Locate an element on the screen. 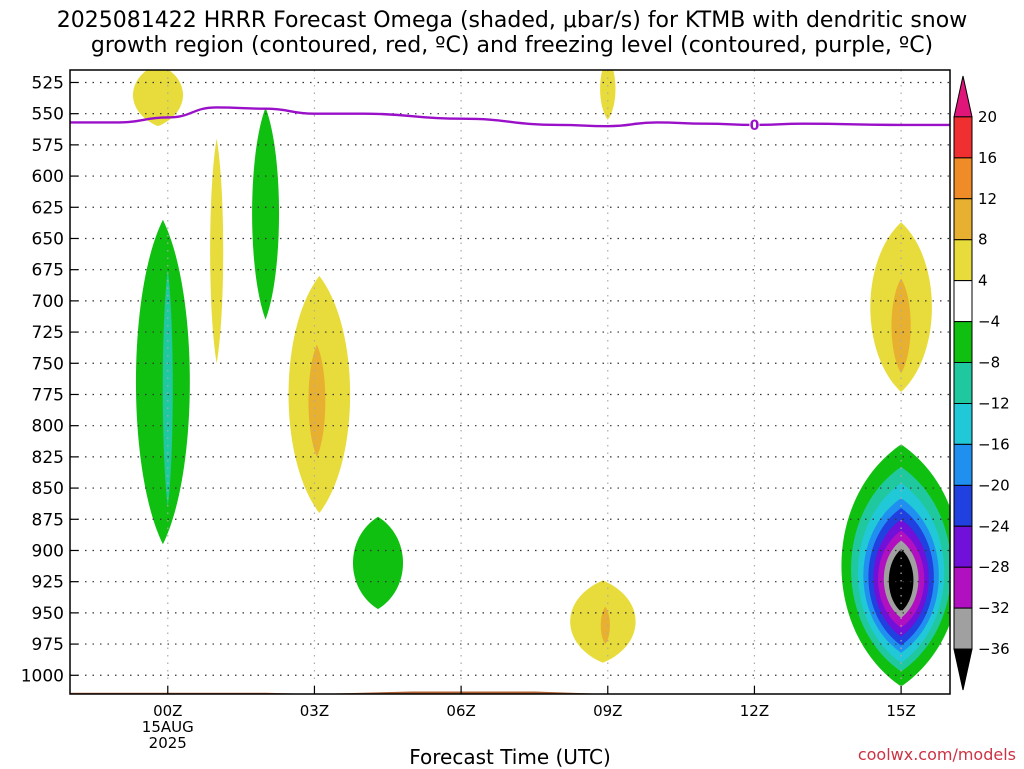  x-tick-label-6-0: 06Z is located at coordinates (460, 711).